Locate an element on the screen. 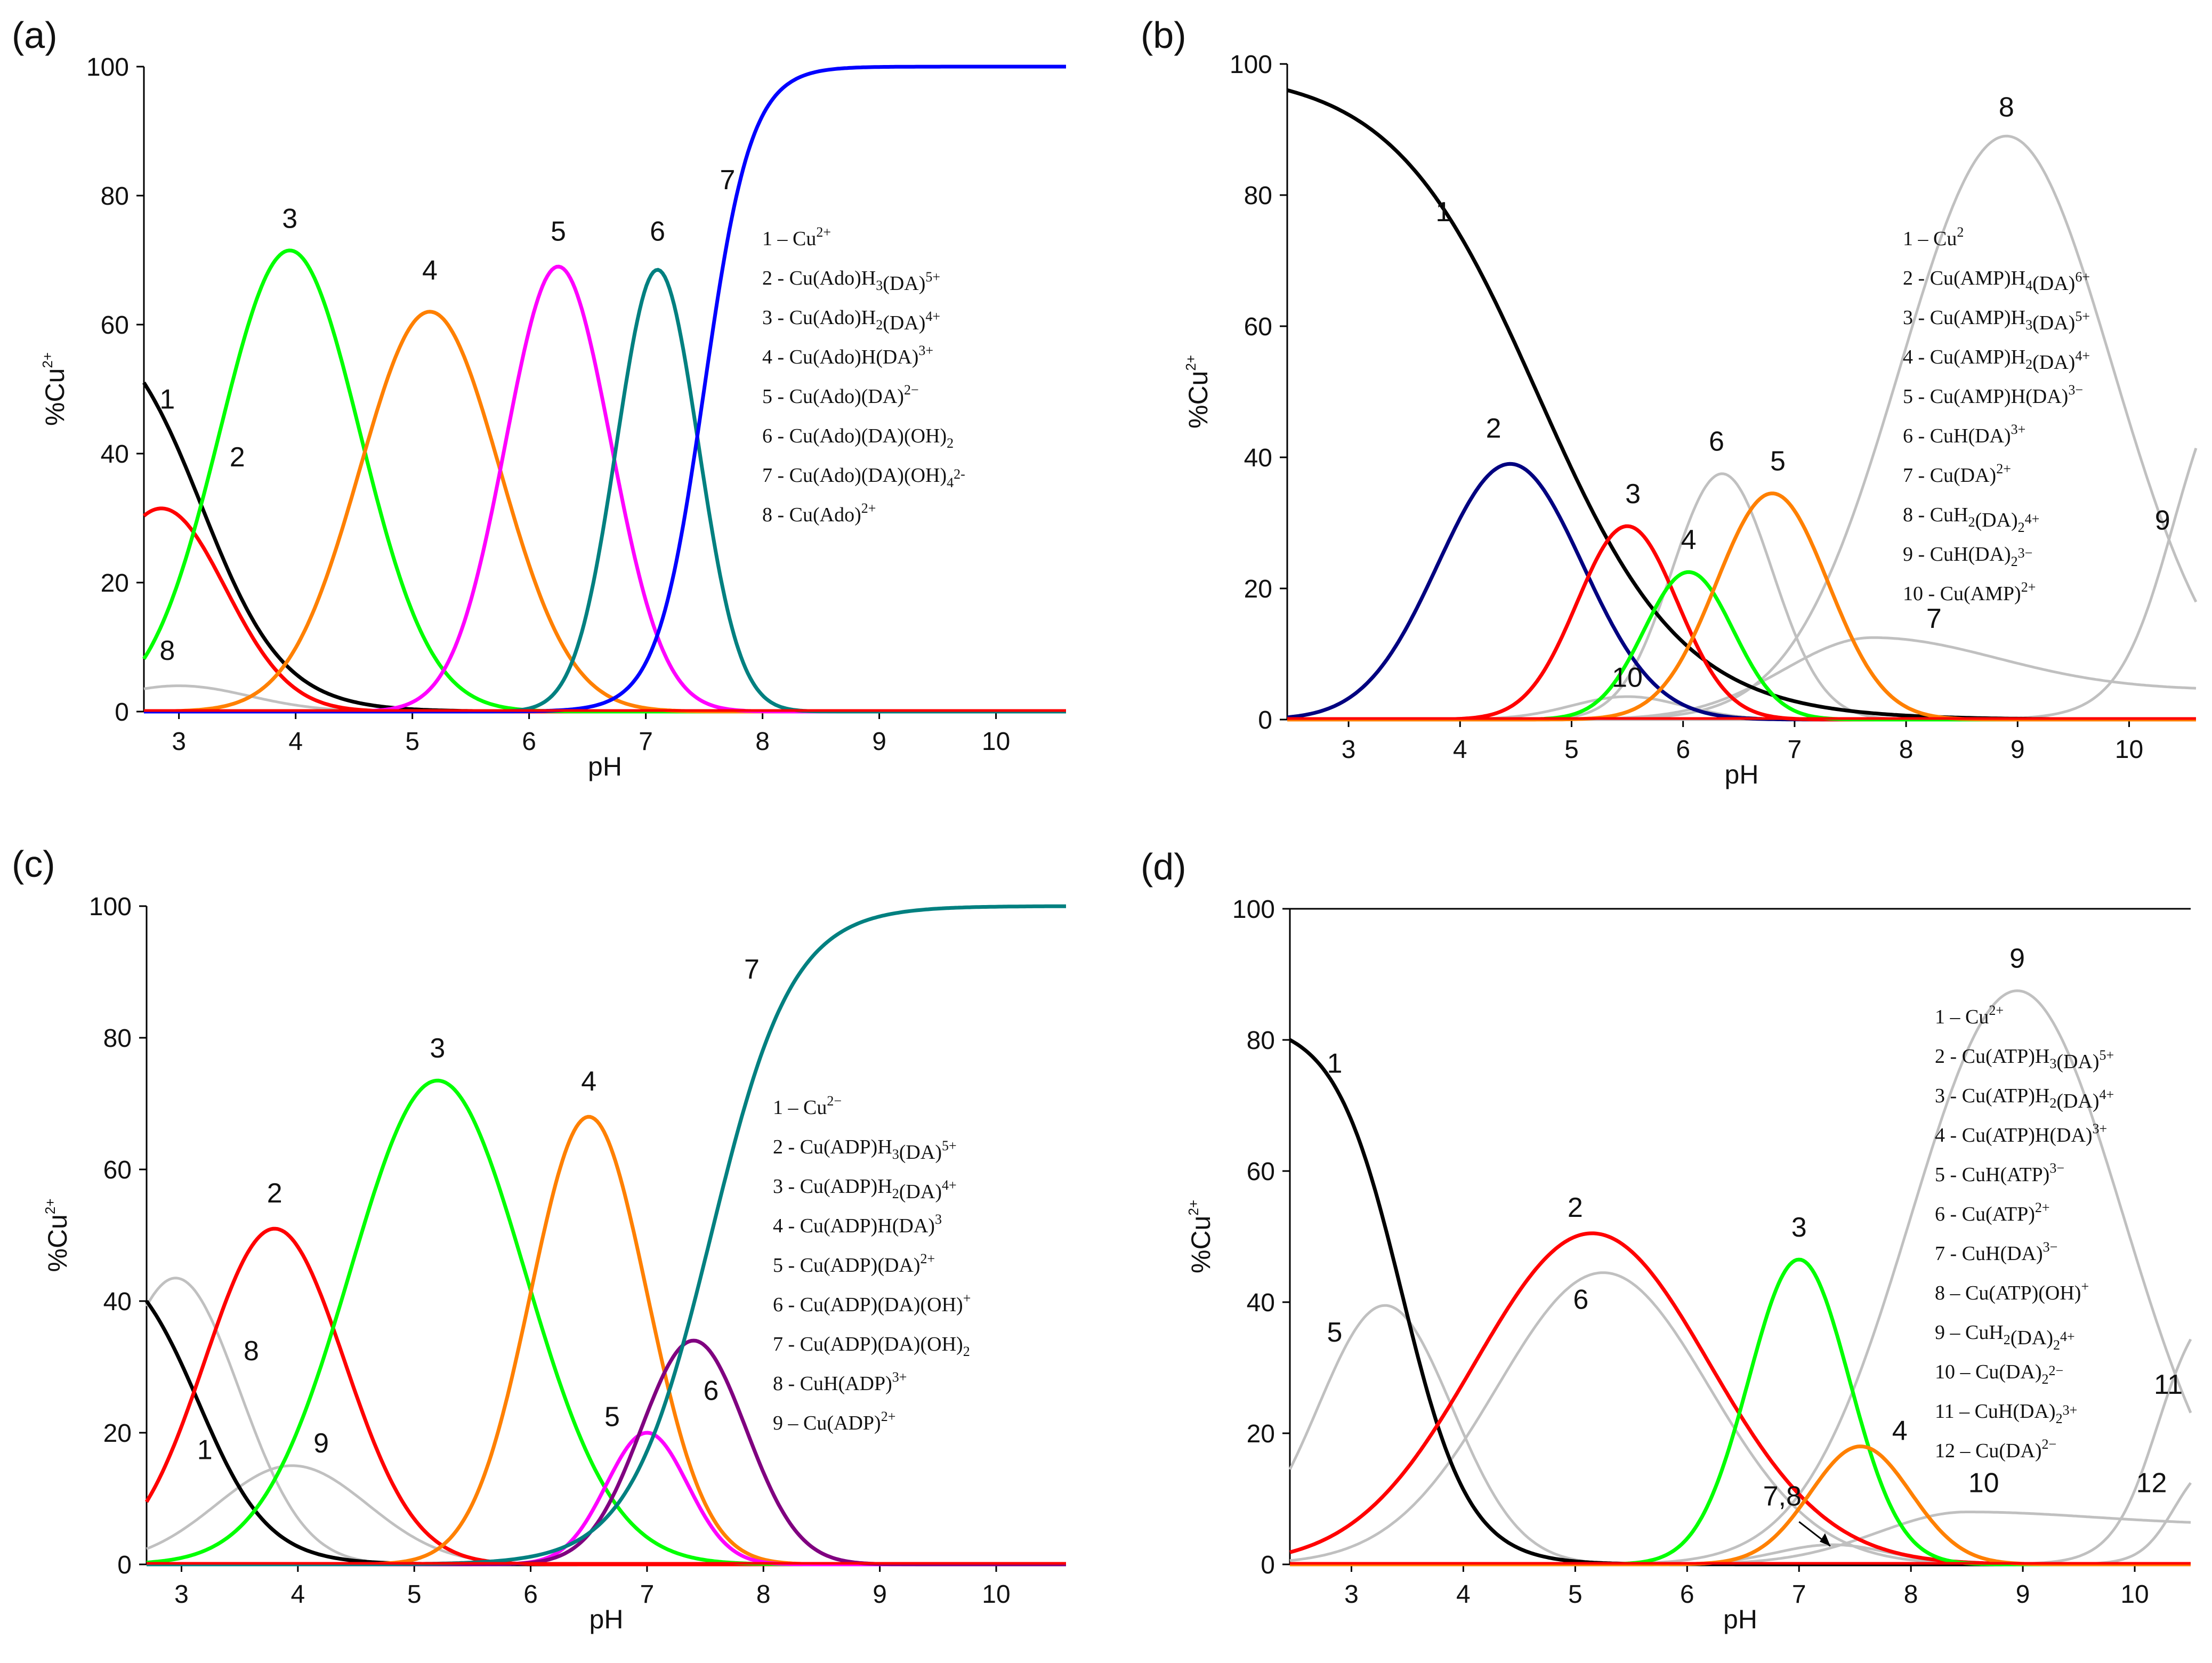 The height and width of the screenshot is (1663, 2212). legend-text-part: 5 - Cu(ADP)(DA) is located at coordinates (847, 1265).